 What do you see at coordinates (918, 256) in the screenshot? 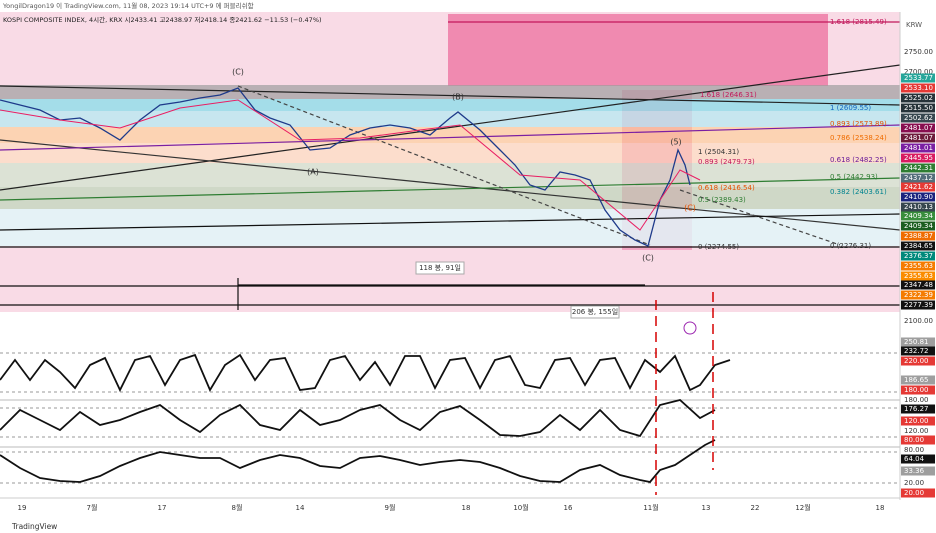
I see `price-axis-label: 2376.37` at bounding box center [918, 256].